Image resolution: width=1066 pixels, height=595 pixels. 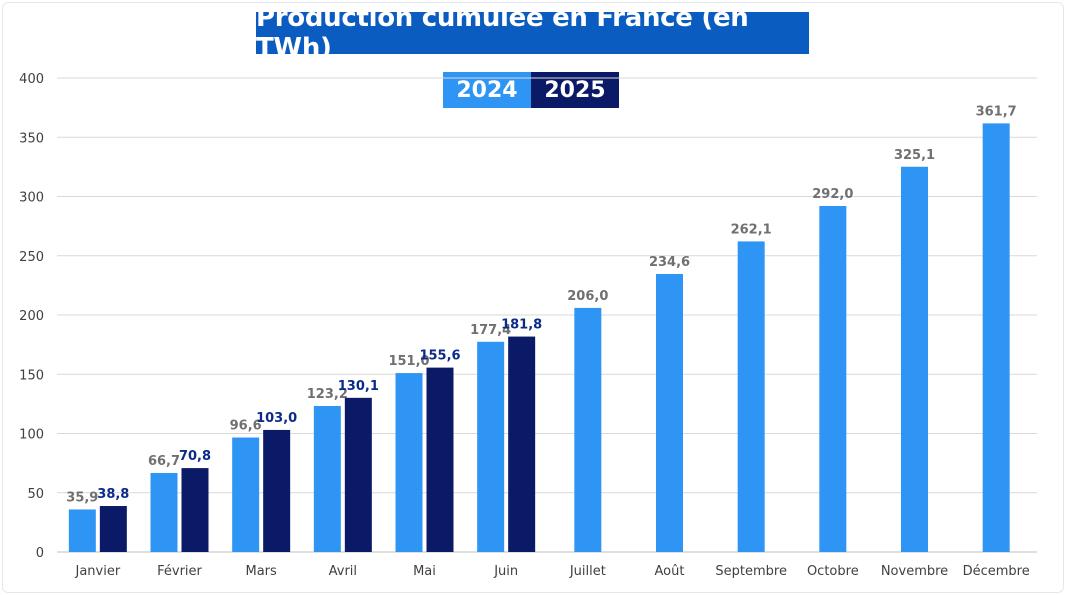 What do you see at coordinates (914, 359) in the screenshot?
I see `bar-2024-novembre` at bounding box center [914, 359].